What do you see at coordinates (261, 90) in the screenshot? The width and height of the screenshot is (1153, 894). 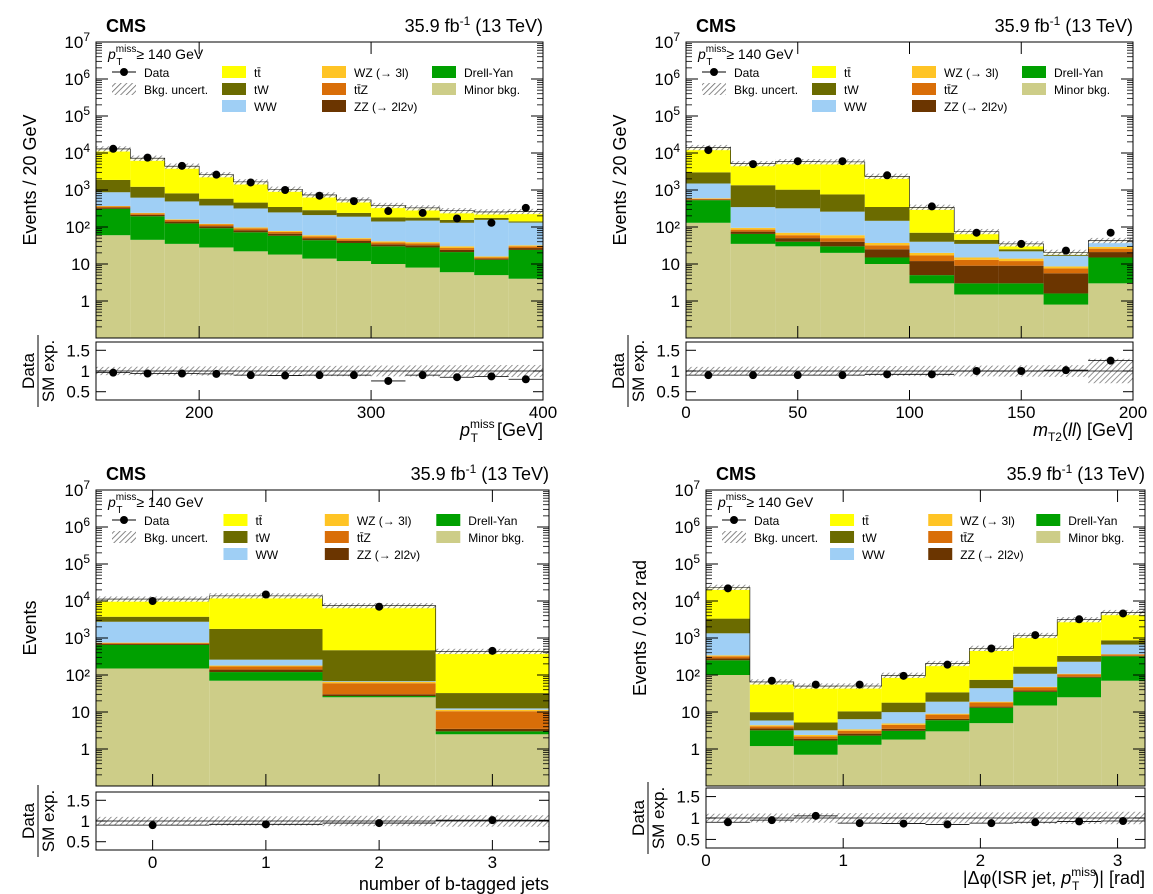 I see `legend-label-tW: tW` at bounding box center [261, 90].